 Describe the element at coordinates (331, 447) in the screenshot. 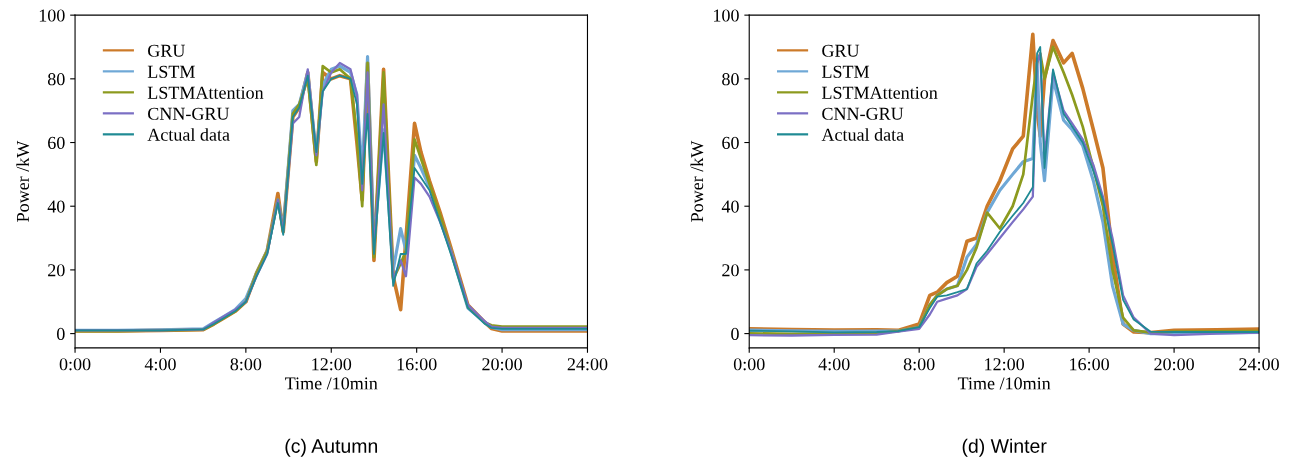

I see `text: (c) Autumn` at that location.